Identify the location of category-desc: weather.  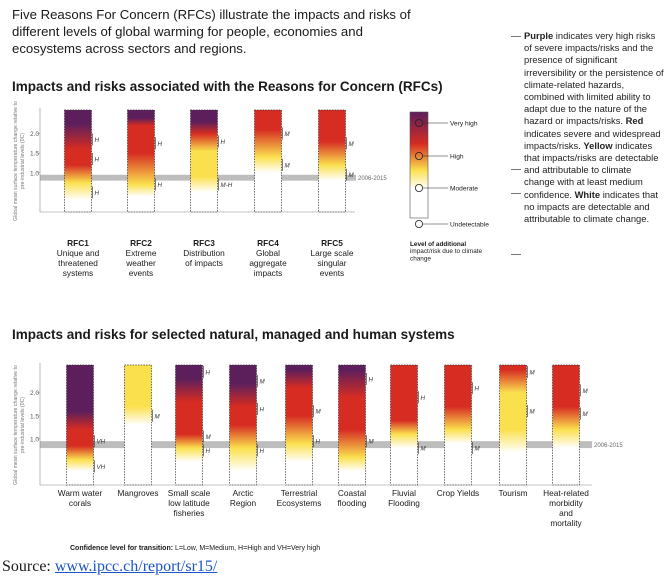
(140, 263).